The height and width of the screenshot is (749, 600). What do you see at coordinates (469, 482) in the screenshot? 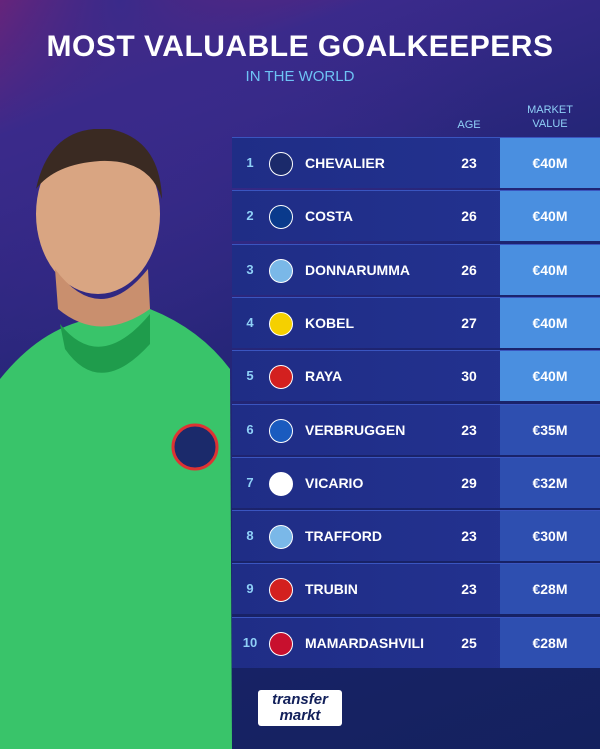
I see `age: 29` at bounding box center [469, 482].